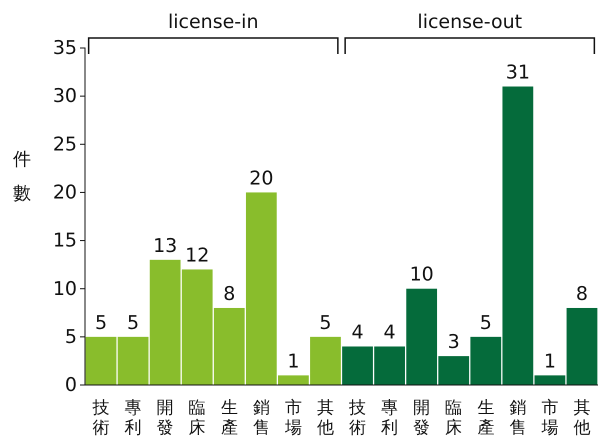  Describe the element at coordinates (64, 193) in the screenshot. I see `y-tick-label: 20` at that location.